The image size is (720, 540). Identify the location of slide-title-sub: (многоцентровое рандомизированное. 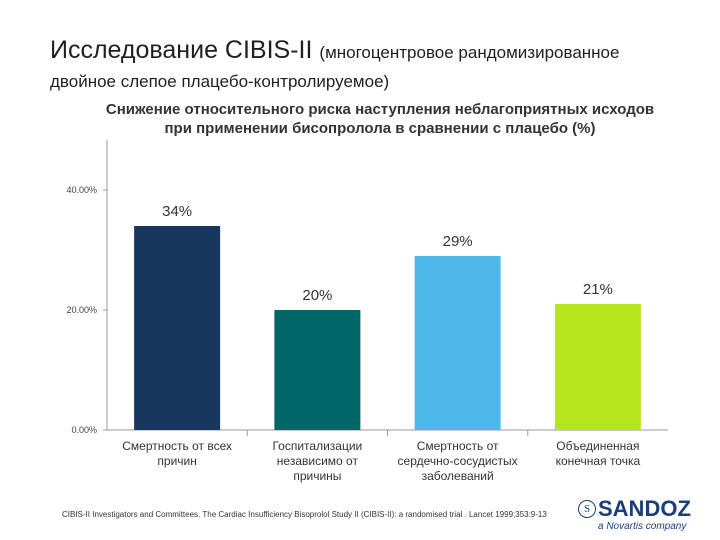
(469, 52).